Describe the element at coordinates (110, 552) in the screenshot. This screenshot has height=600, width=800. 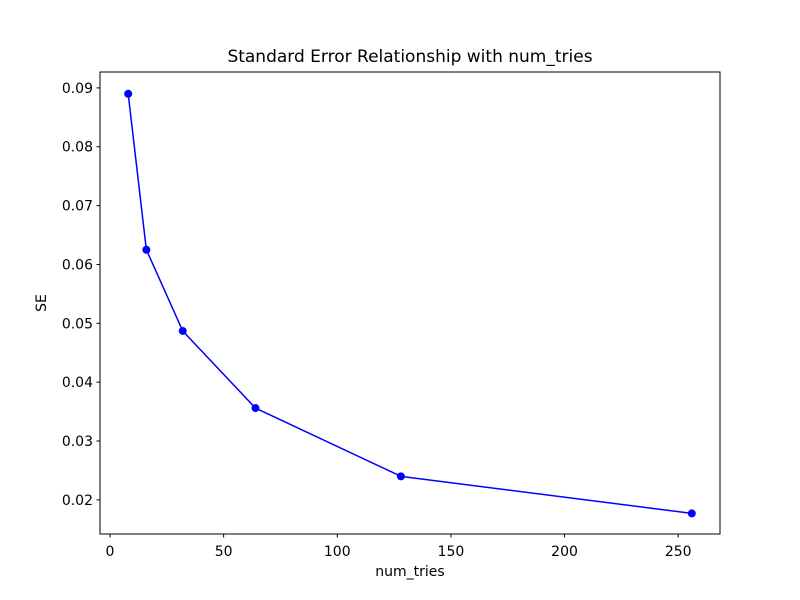
I see `x-tick-label: 0` at that location.